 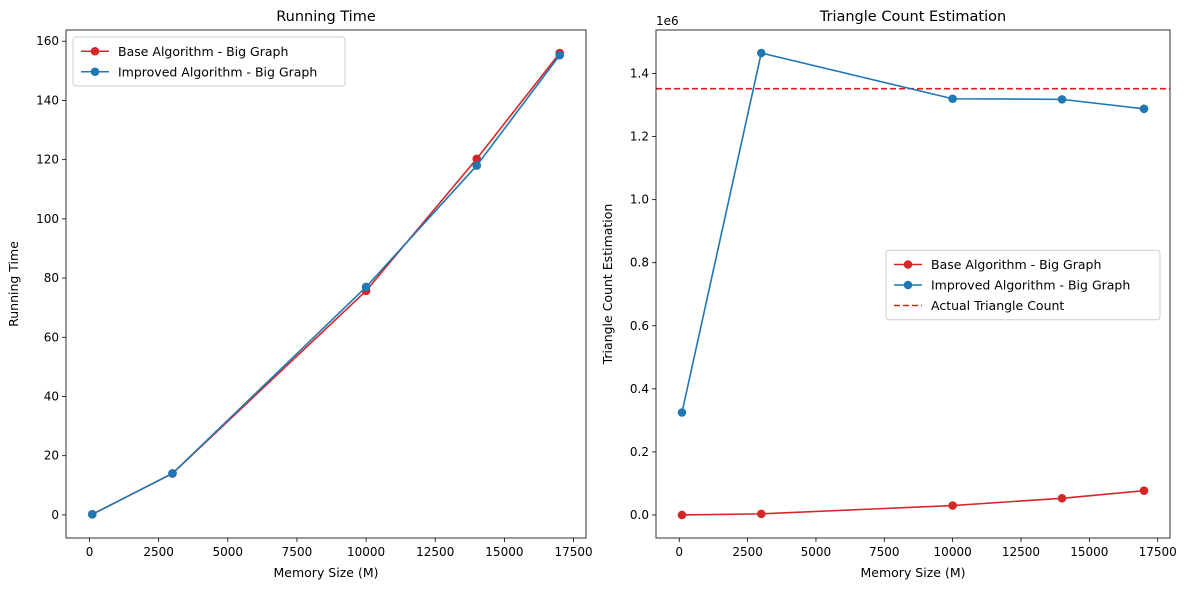 I want to click on y-axis-label: Running Time, so click(x=13, y=284).